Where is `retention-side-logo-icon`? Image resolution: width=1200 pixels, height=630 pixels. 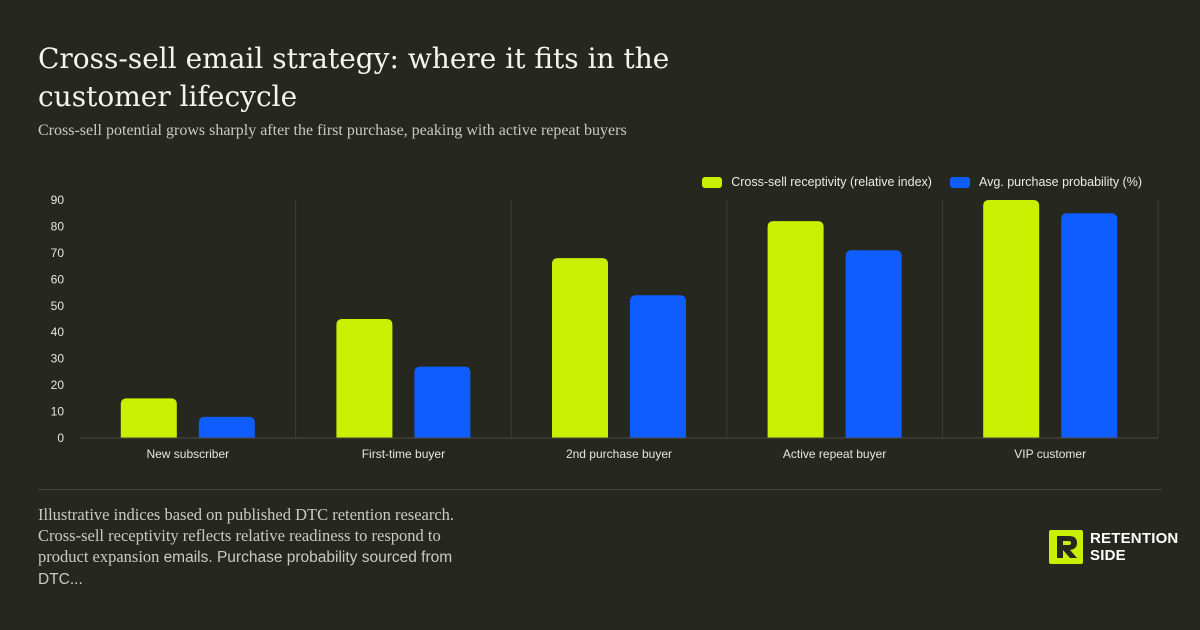 retention-side-logo-icon is located at coordinates (1066, 547).